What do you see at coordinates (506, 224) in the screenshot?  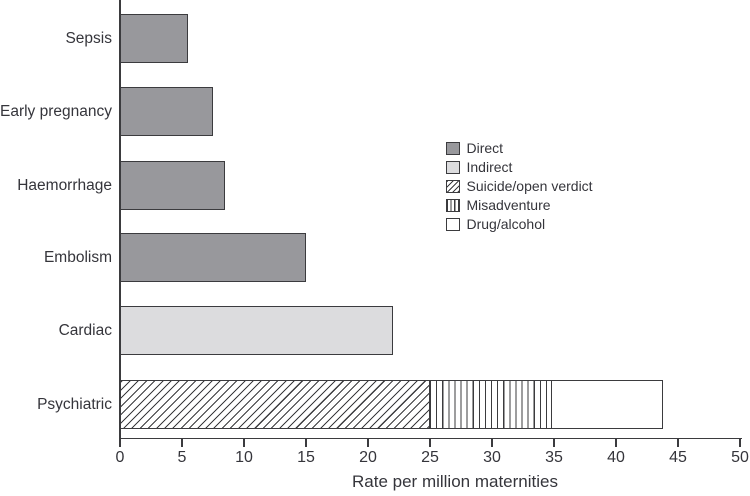 I see `legend-label: Drug/alcohol` at bounding box center [506, 224].